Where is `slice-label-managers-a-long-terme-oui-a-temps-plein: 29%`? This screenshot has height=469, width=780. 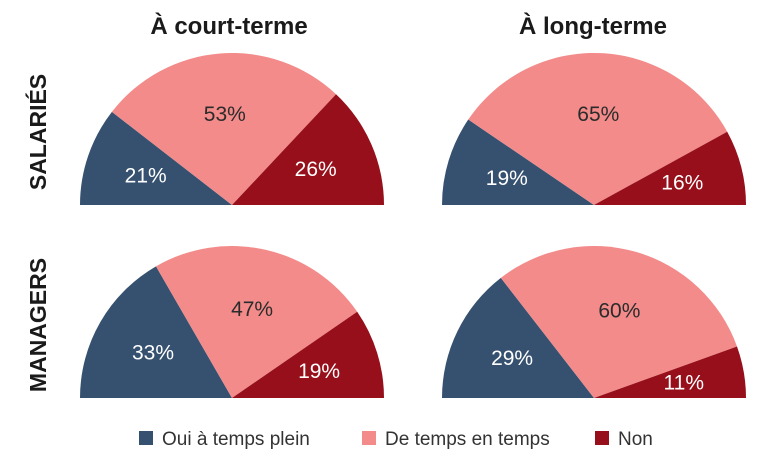 slice-label-managers-a-long-terme-oui-a-temps-plein: 29% is located at coordinates (512, 358).